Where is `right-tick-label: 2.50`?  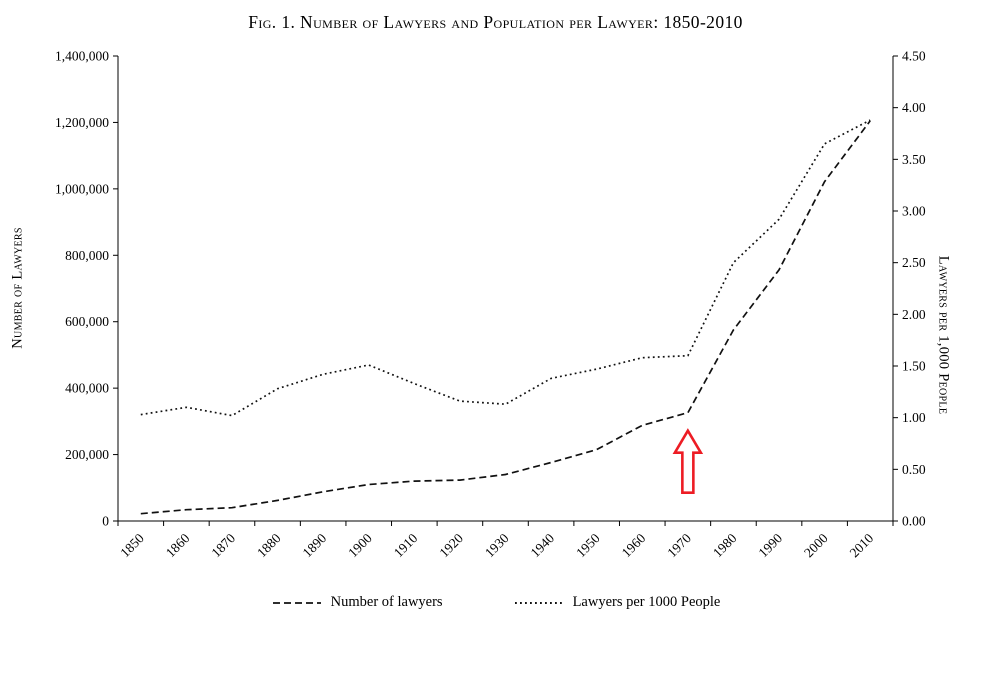
right-tick-label: 2.50 is located at coordinates (914, 262).